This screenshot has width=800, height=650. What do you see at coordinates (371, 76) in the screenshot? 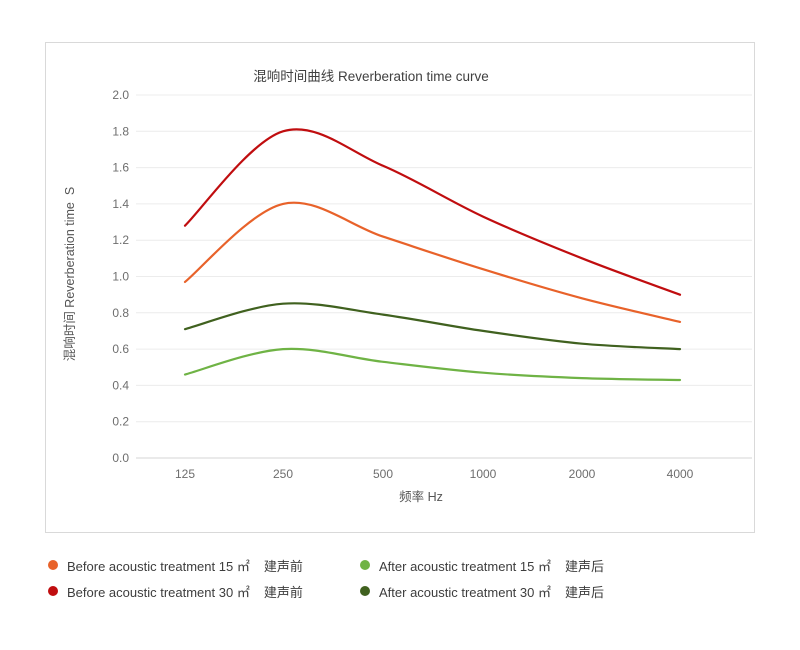
I see `chart-title: 混响时间曲线 Reverberation time curve` at bounding box center [371, 76].